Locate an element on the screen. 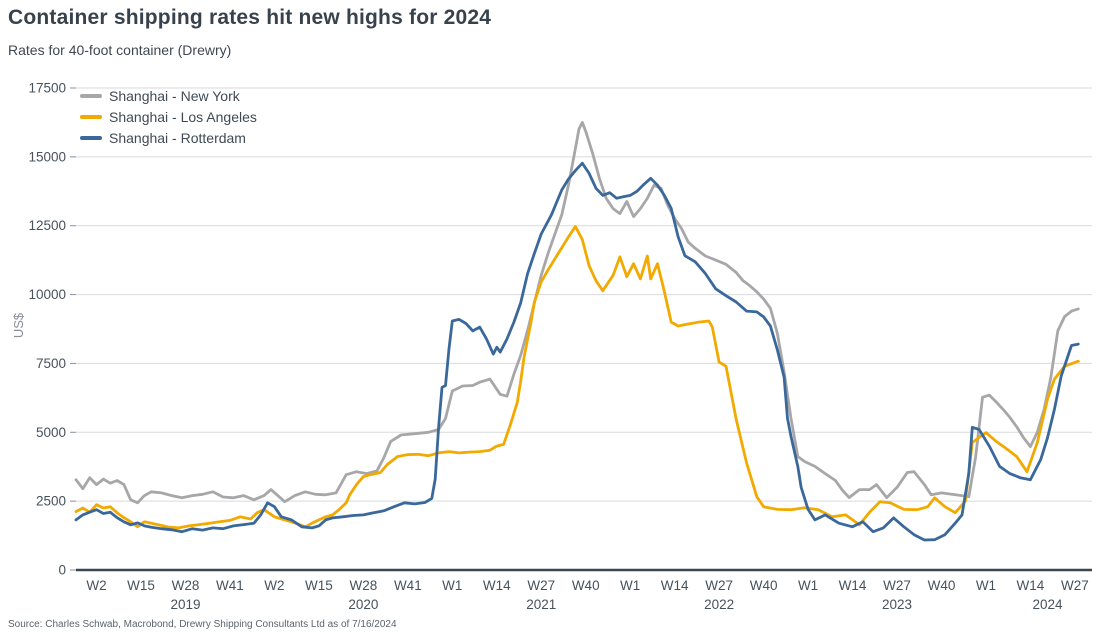  y-tick-label: 2500 is located at coordinates (51, 501).